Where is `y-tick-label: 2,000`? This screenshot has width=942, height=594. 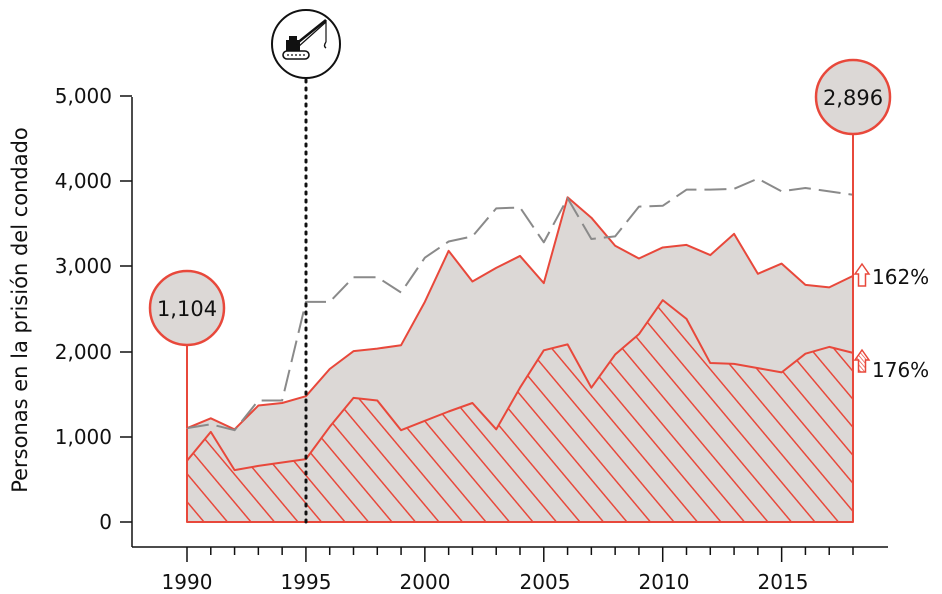
y-tick-label: 2,000 is located at coordinates (83, 352).